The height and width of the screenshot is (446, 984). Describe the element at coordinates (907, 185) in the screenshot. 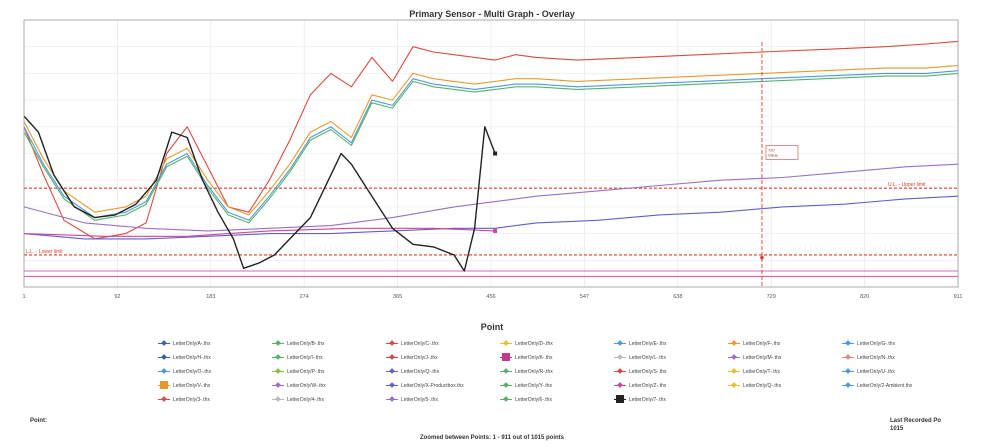

I see `threshold-label-upper: U.L. - Upper limit` at that location.